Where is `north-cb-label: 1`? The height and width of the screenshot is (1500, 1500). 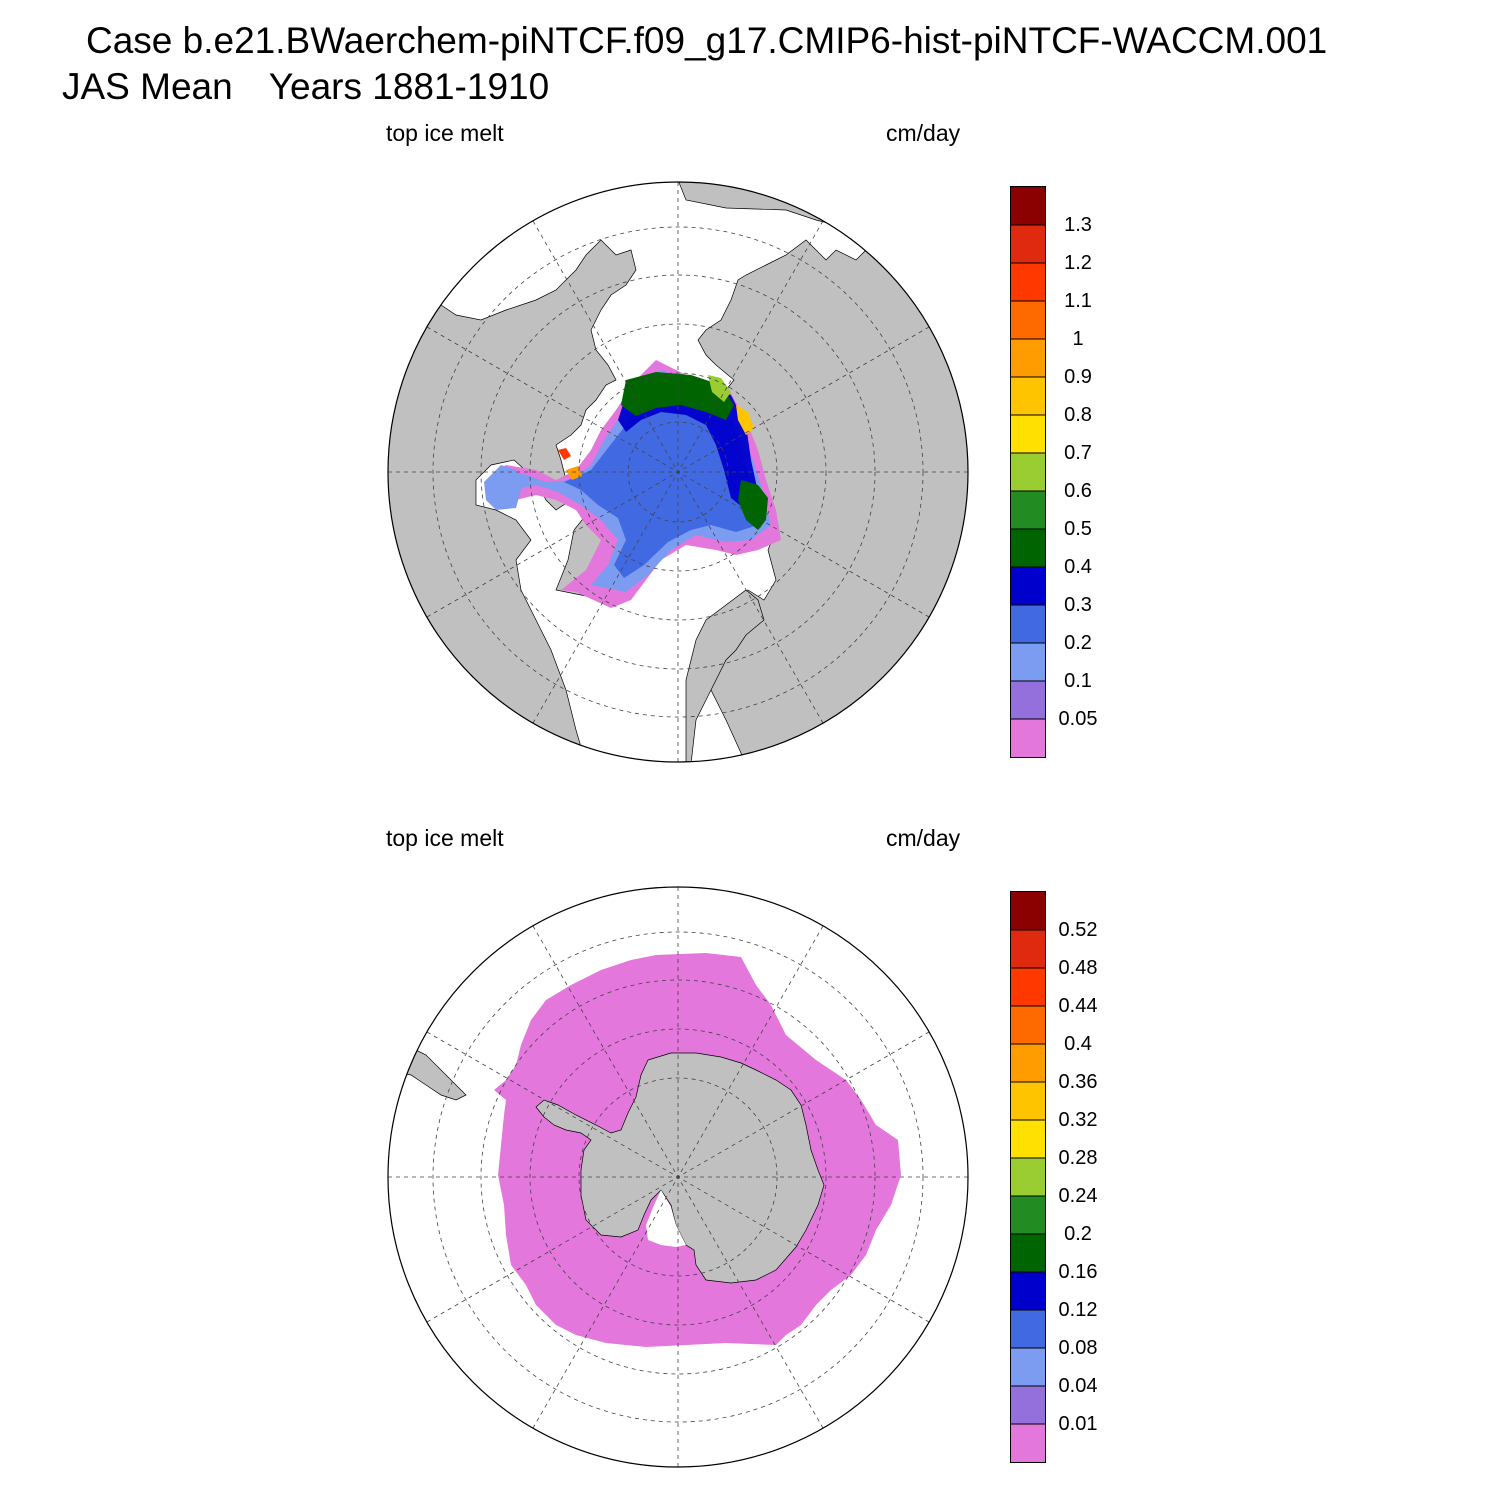
north-cb-label: 1 is located at coordinates (1078, 339).